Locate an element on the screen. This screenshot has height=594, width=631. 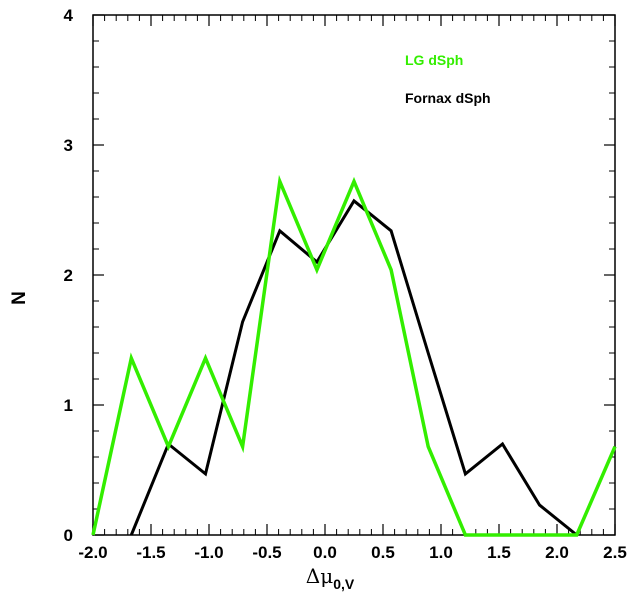
x-tick-label: 1.0 is located at coordinates (441, 552).